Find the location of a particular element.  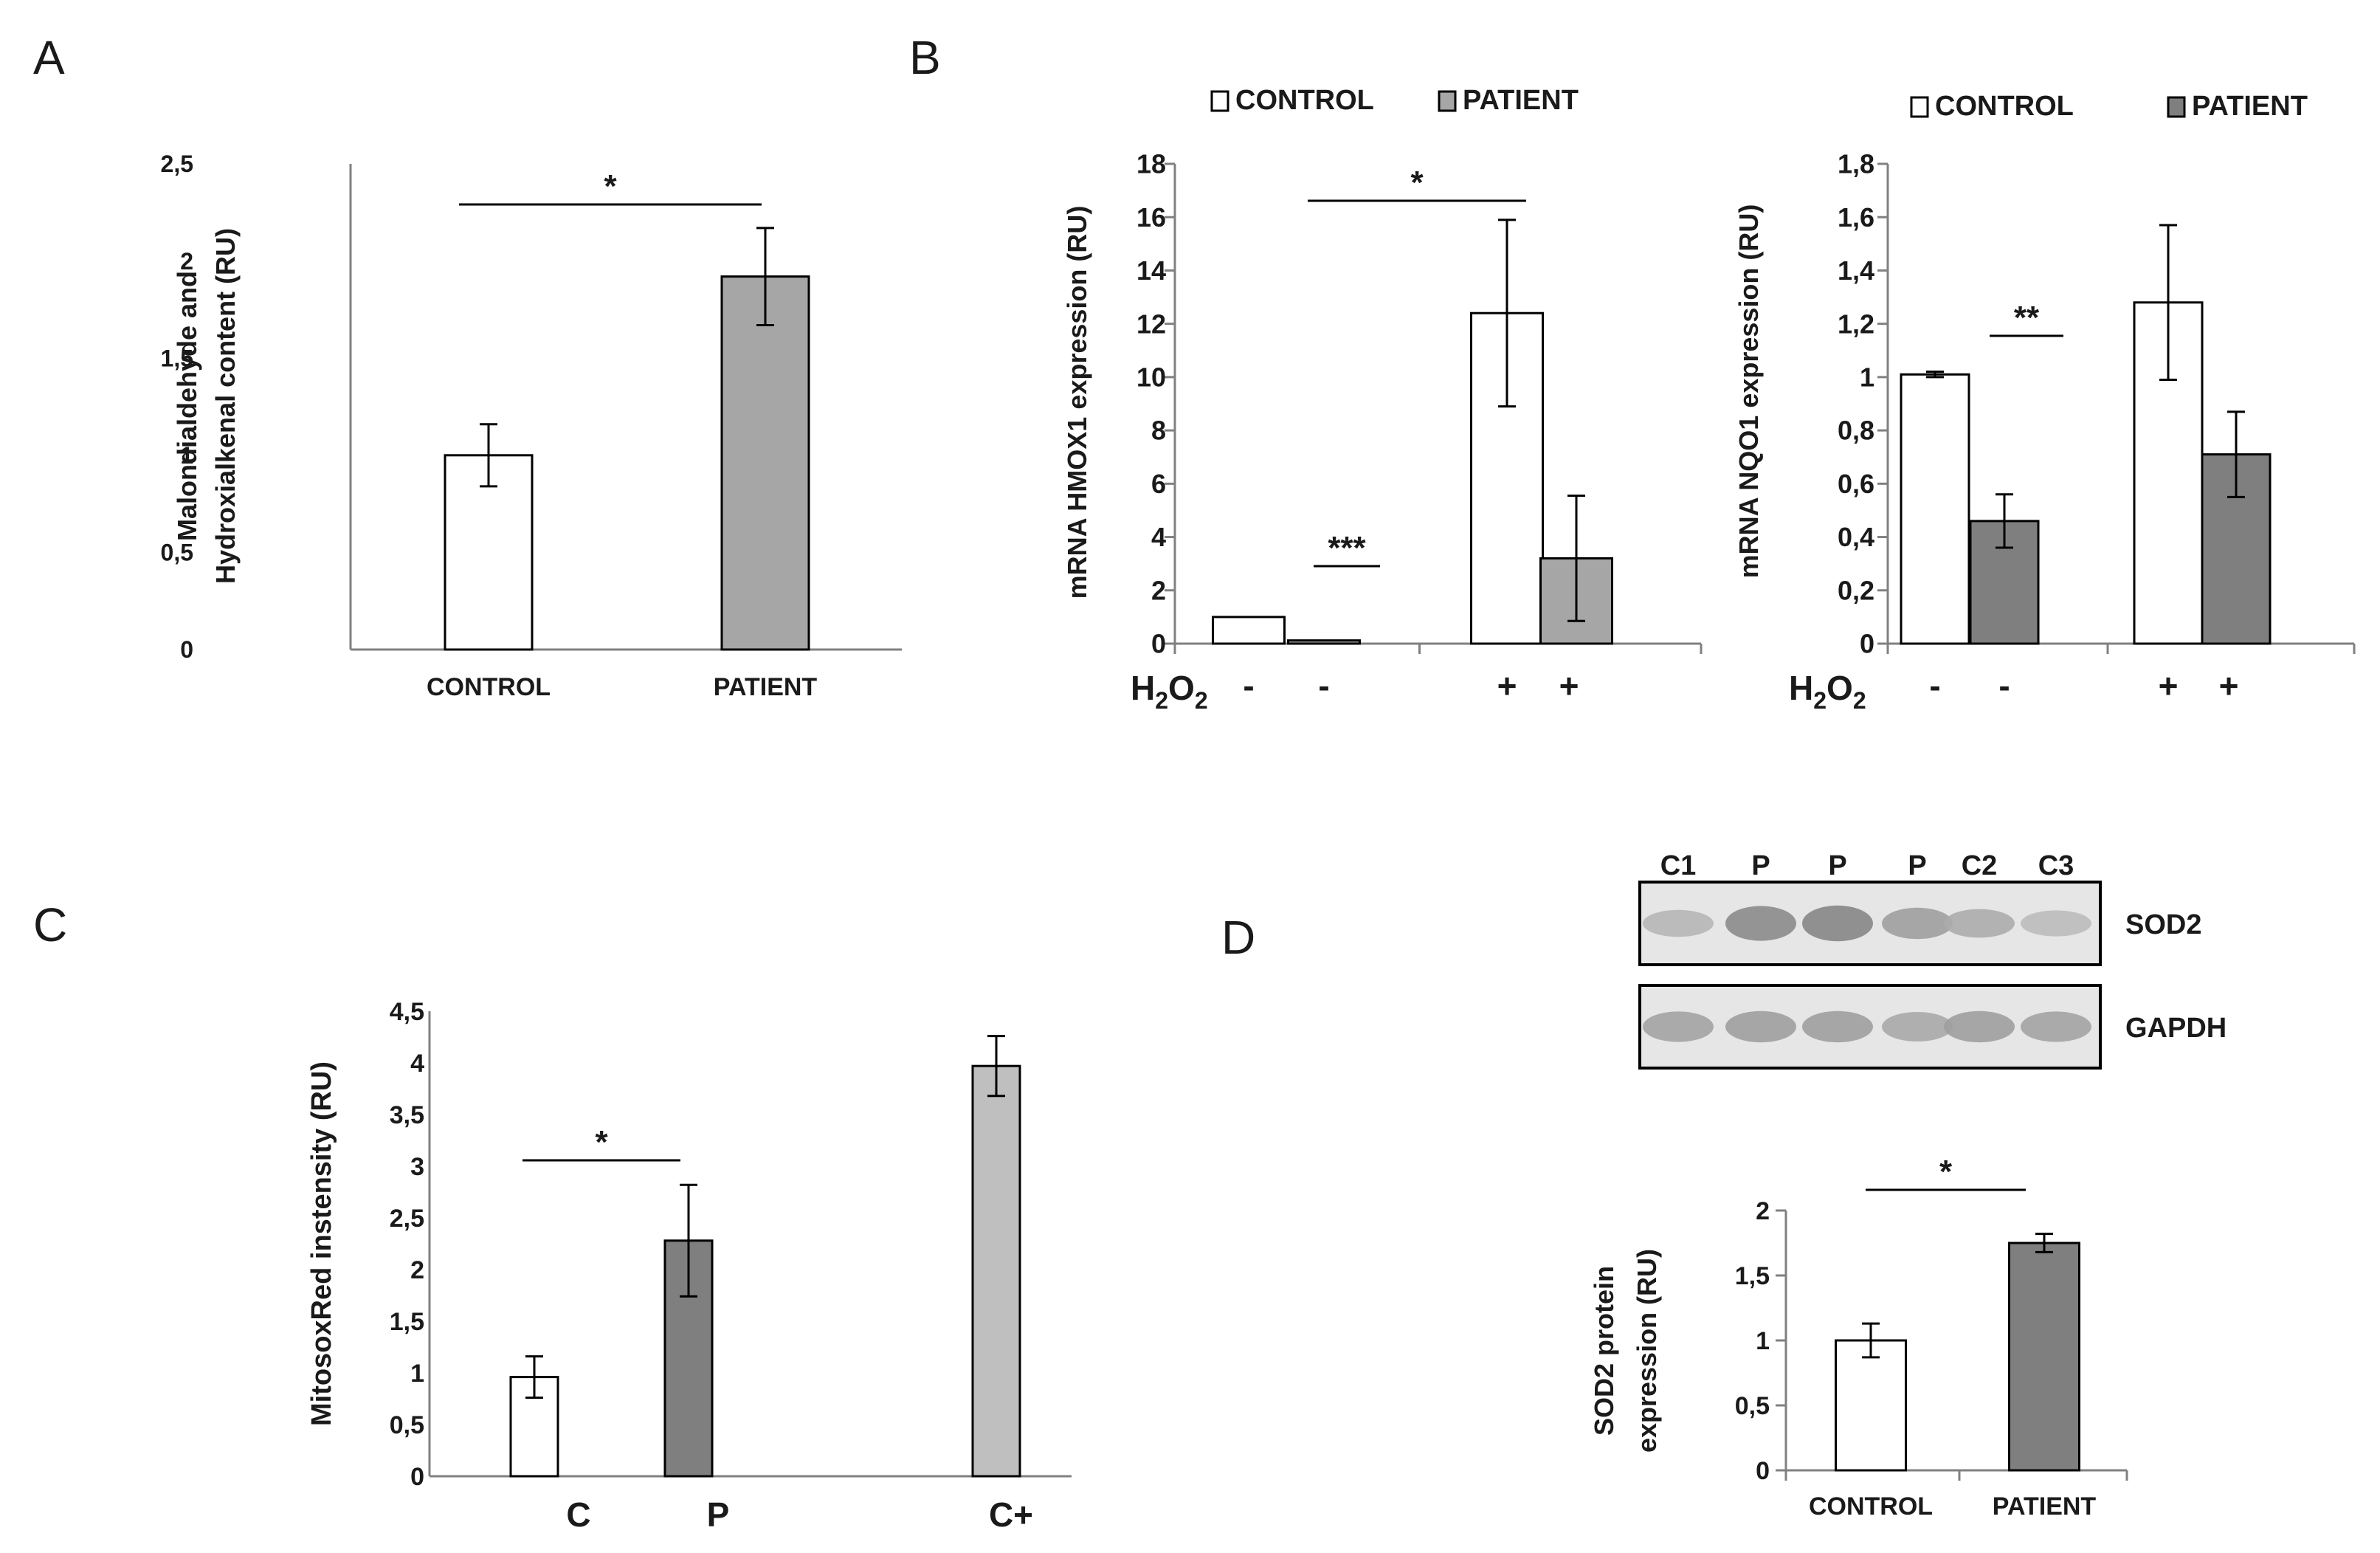

y-axis-label: expression (RU) is located at coordinates (1647, 1351).